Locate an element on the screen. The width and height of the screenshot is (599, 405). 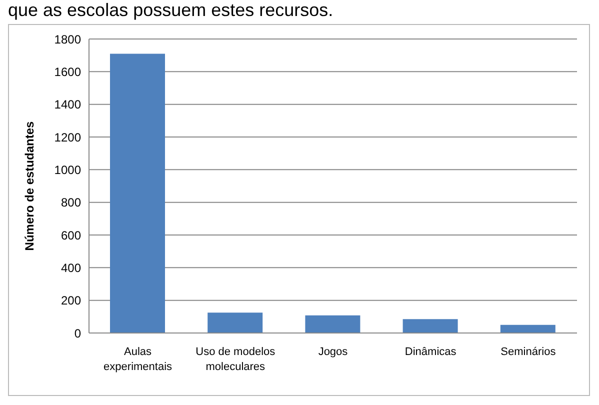
y-tick-label: 200 is located at coordinates (71, 301).